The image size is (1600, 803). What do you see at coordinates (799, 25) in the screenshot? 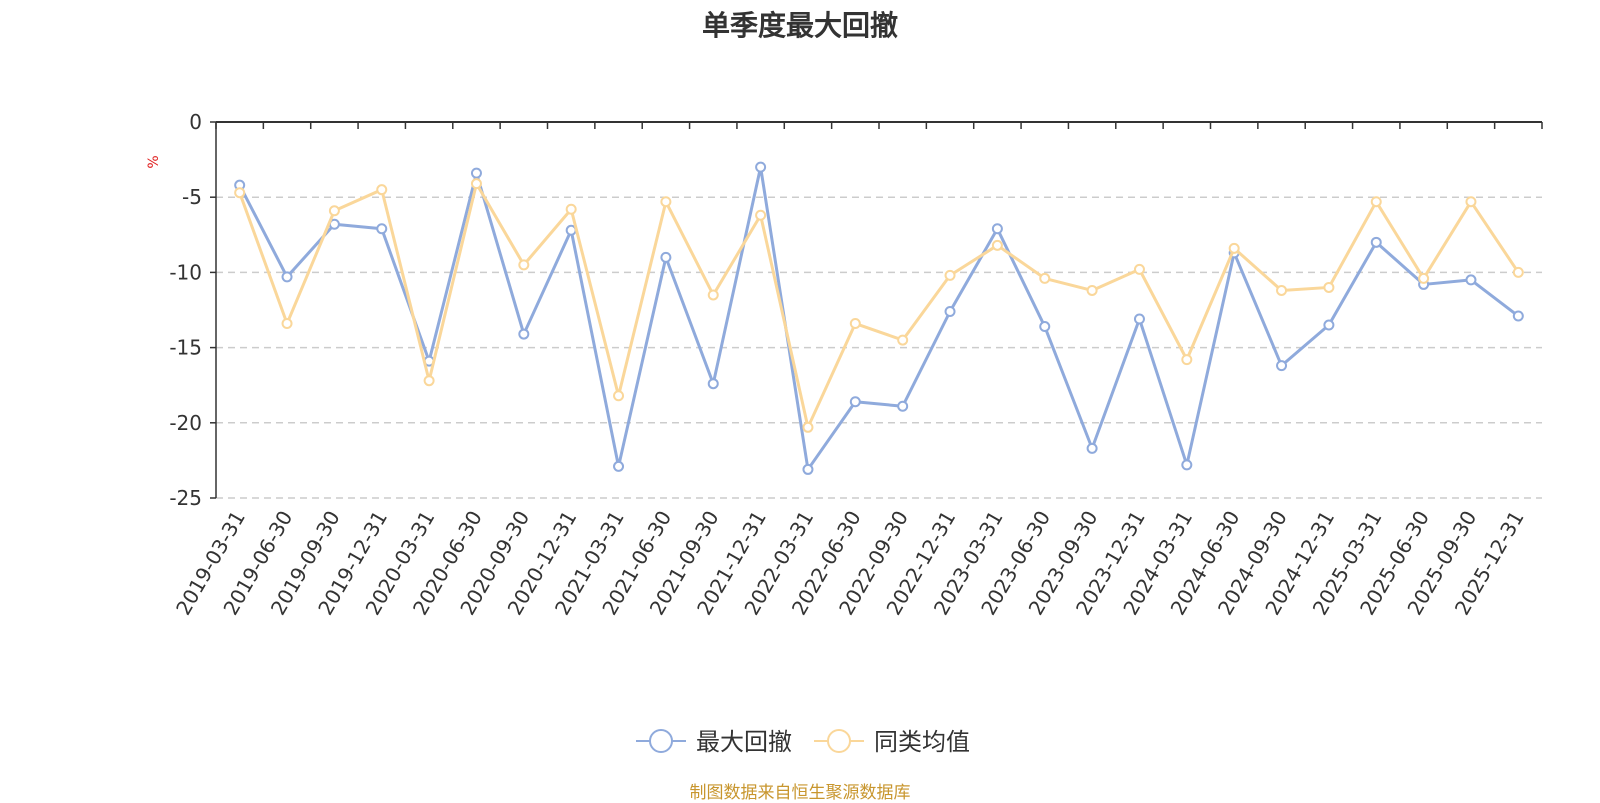
I see `chart-title: 单季度最大回撤` at bounding box center [799, 25].